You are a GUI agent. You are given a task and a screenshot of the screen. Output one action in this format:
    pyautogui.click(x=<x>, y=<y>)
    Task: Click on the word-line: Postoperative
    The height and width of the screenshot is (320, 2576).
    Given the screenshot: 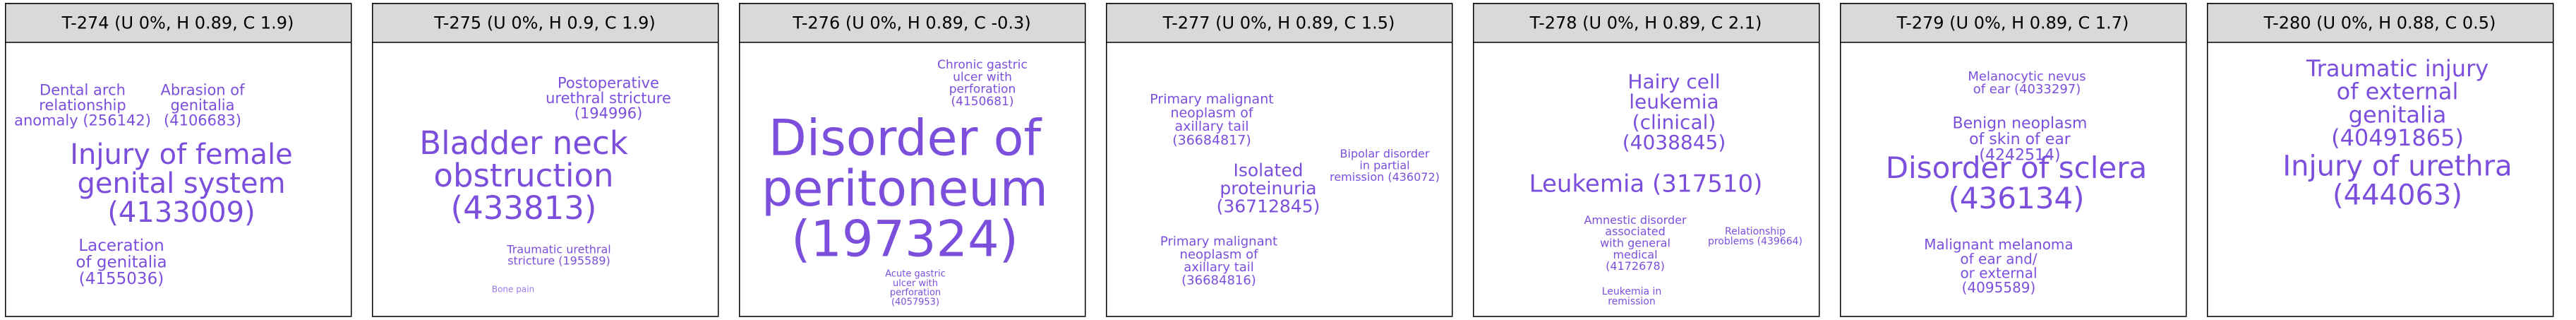 What is the action you would take?
    pyautogui.click(x=608, y=83)
    